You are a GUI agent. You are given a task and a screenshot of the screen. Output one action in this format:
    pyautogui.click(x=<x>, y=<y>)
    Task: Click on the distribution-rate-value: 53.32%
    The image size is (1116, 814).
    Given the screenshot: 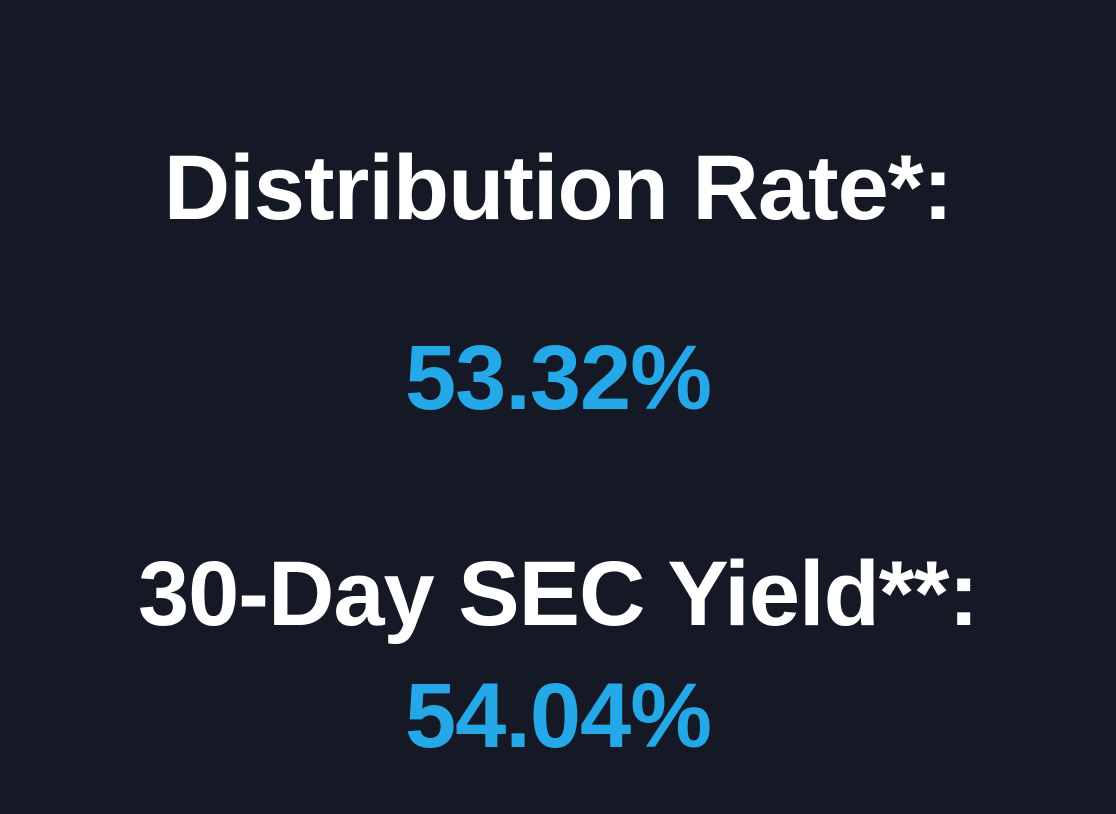 What is the action you would take?
    pyautogui.click(x=558, y=378)
    